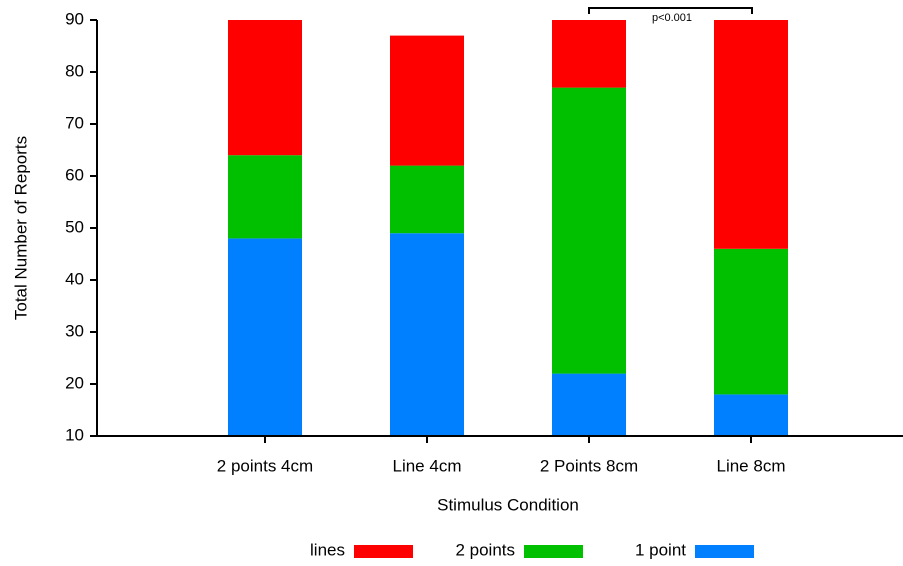 The width and height of the screenshot is (903, 566). I want to click on y-tick-label: 60, so click(74, 174).